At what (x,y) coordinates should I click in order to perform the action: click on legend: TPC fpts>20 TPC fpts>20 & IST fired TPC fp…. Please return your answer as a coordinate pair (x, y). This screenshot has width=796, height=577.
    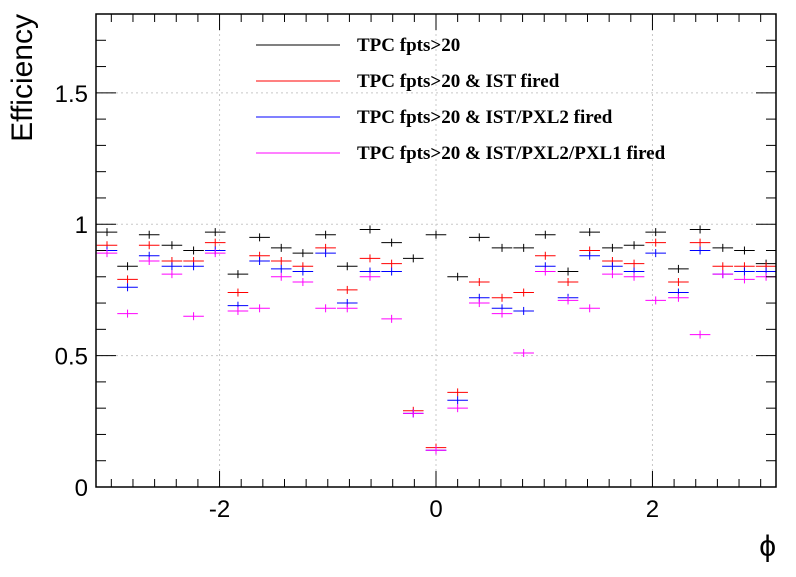
    Looking at the image, I should click on (461, 99).